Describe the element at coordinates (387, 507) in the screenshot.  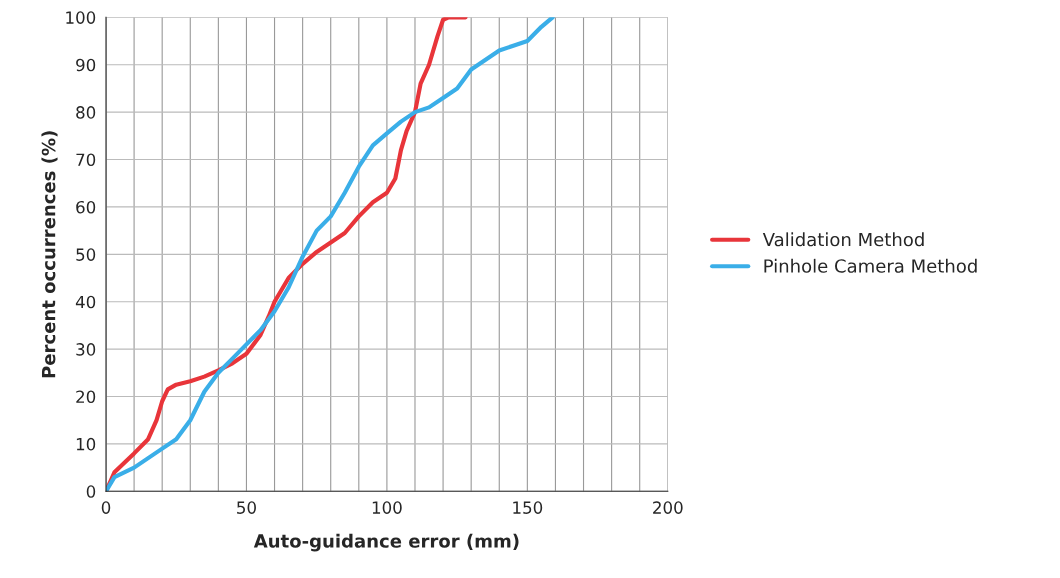
I see `x-tick-label: 100` at that location.